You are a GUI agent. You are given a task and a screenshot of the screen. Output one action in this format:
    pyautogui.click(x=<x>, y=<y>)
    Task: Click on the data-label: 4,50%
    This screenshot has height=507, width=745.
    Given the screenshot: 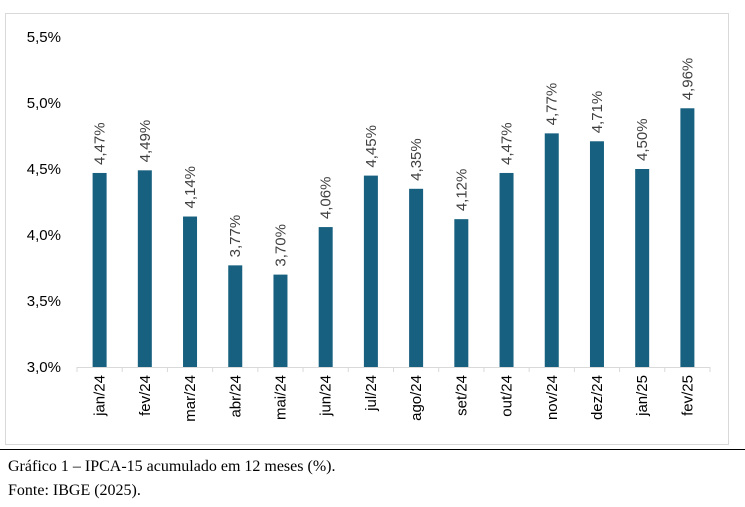 What is the action you would take?
    pyautogui.click(x=642, y=139)
    